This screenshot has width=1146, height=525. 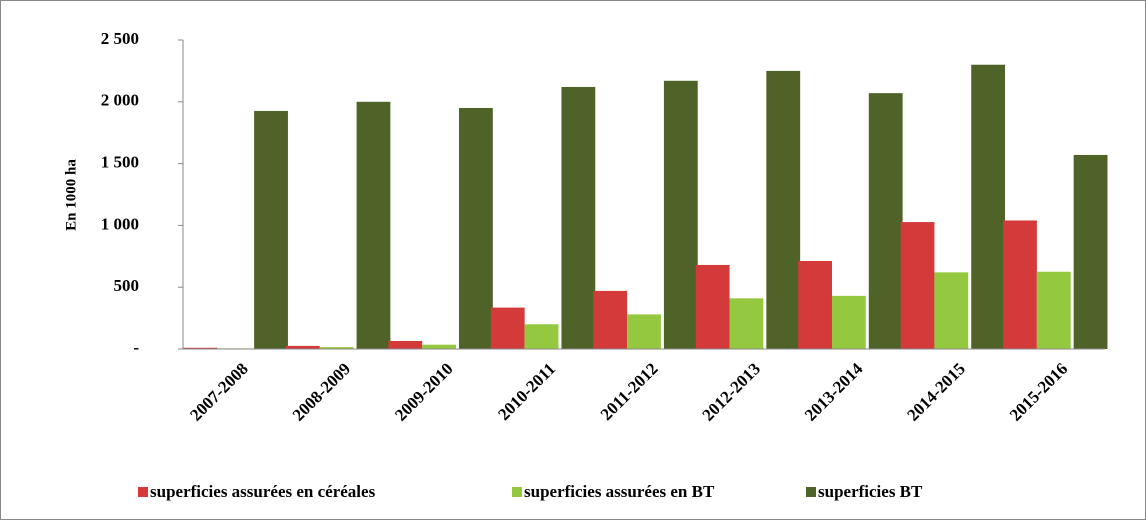 I want to click on y-tick-label: -, so click(x=136, y=347).